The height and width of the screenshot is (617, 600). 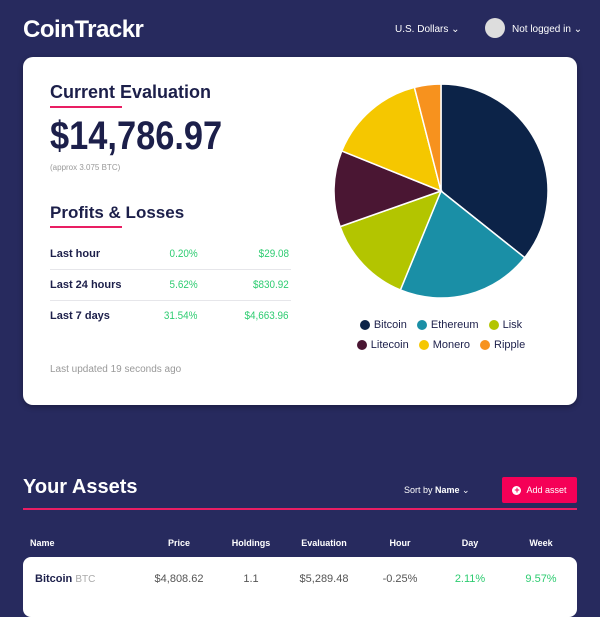 I want to click on asset-name: Bitcoin BTC, so click(x=65, y=579).